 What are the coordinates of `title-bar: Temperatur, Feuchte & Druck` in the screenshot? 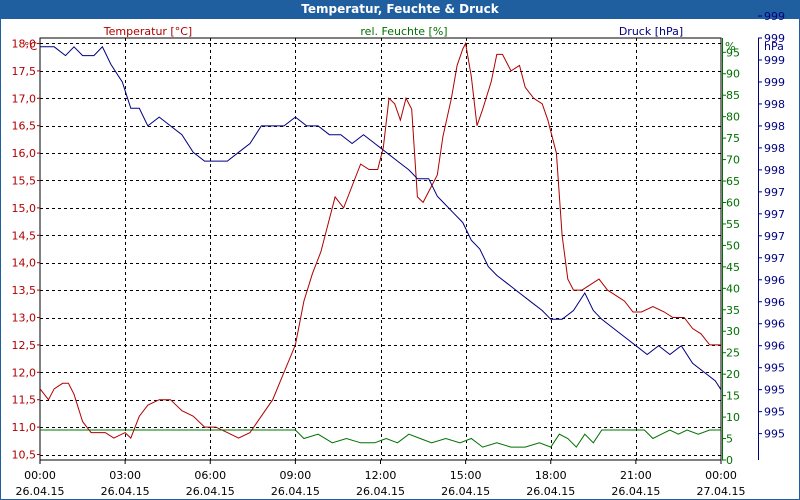 It's located at (400, 10).